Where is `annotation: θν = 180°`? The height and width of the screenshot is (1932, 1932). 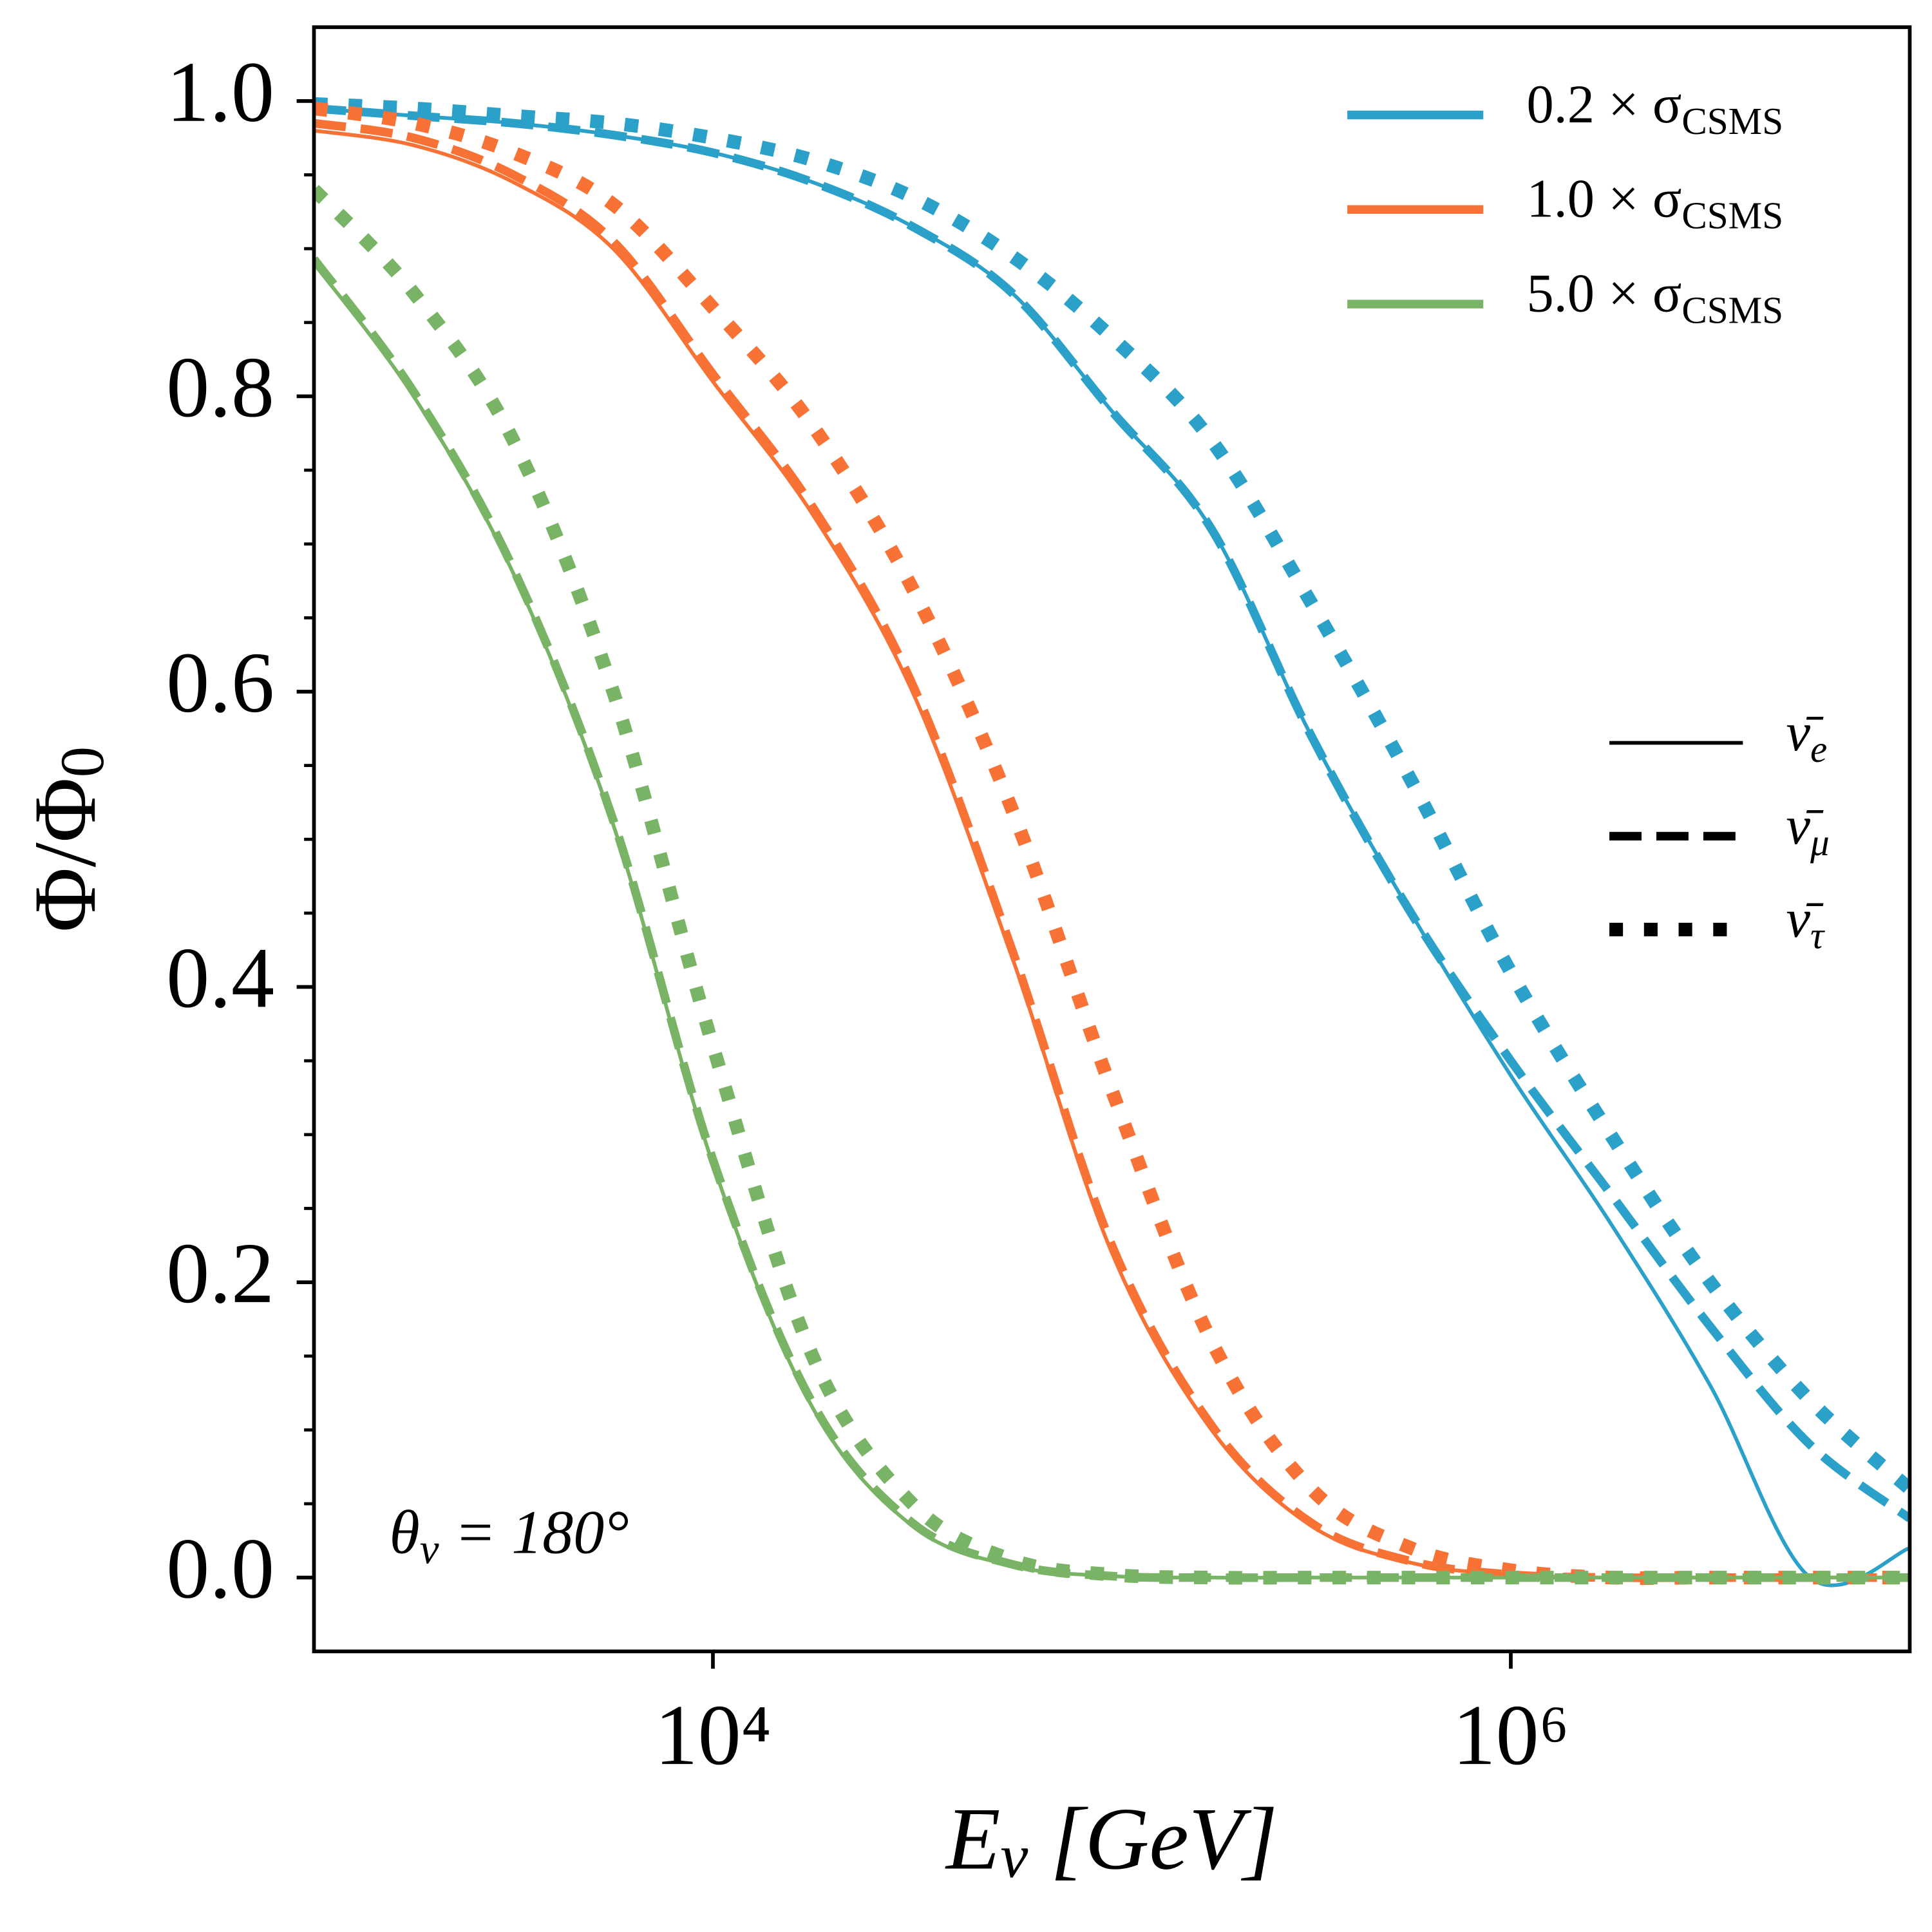
annotation: θν = 180° is located at coordinates (510, 1535).